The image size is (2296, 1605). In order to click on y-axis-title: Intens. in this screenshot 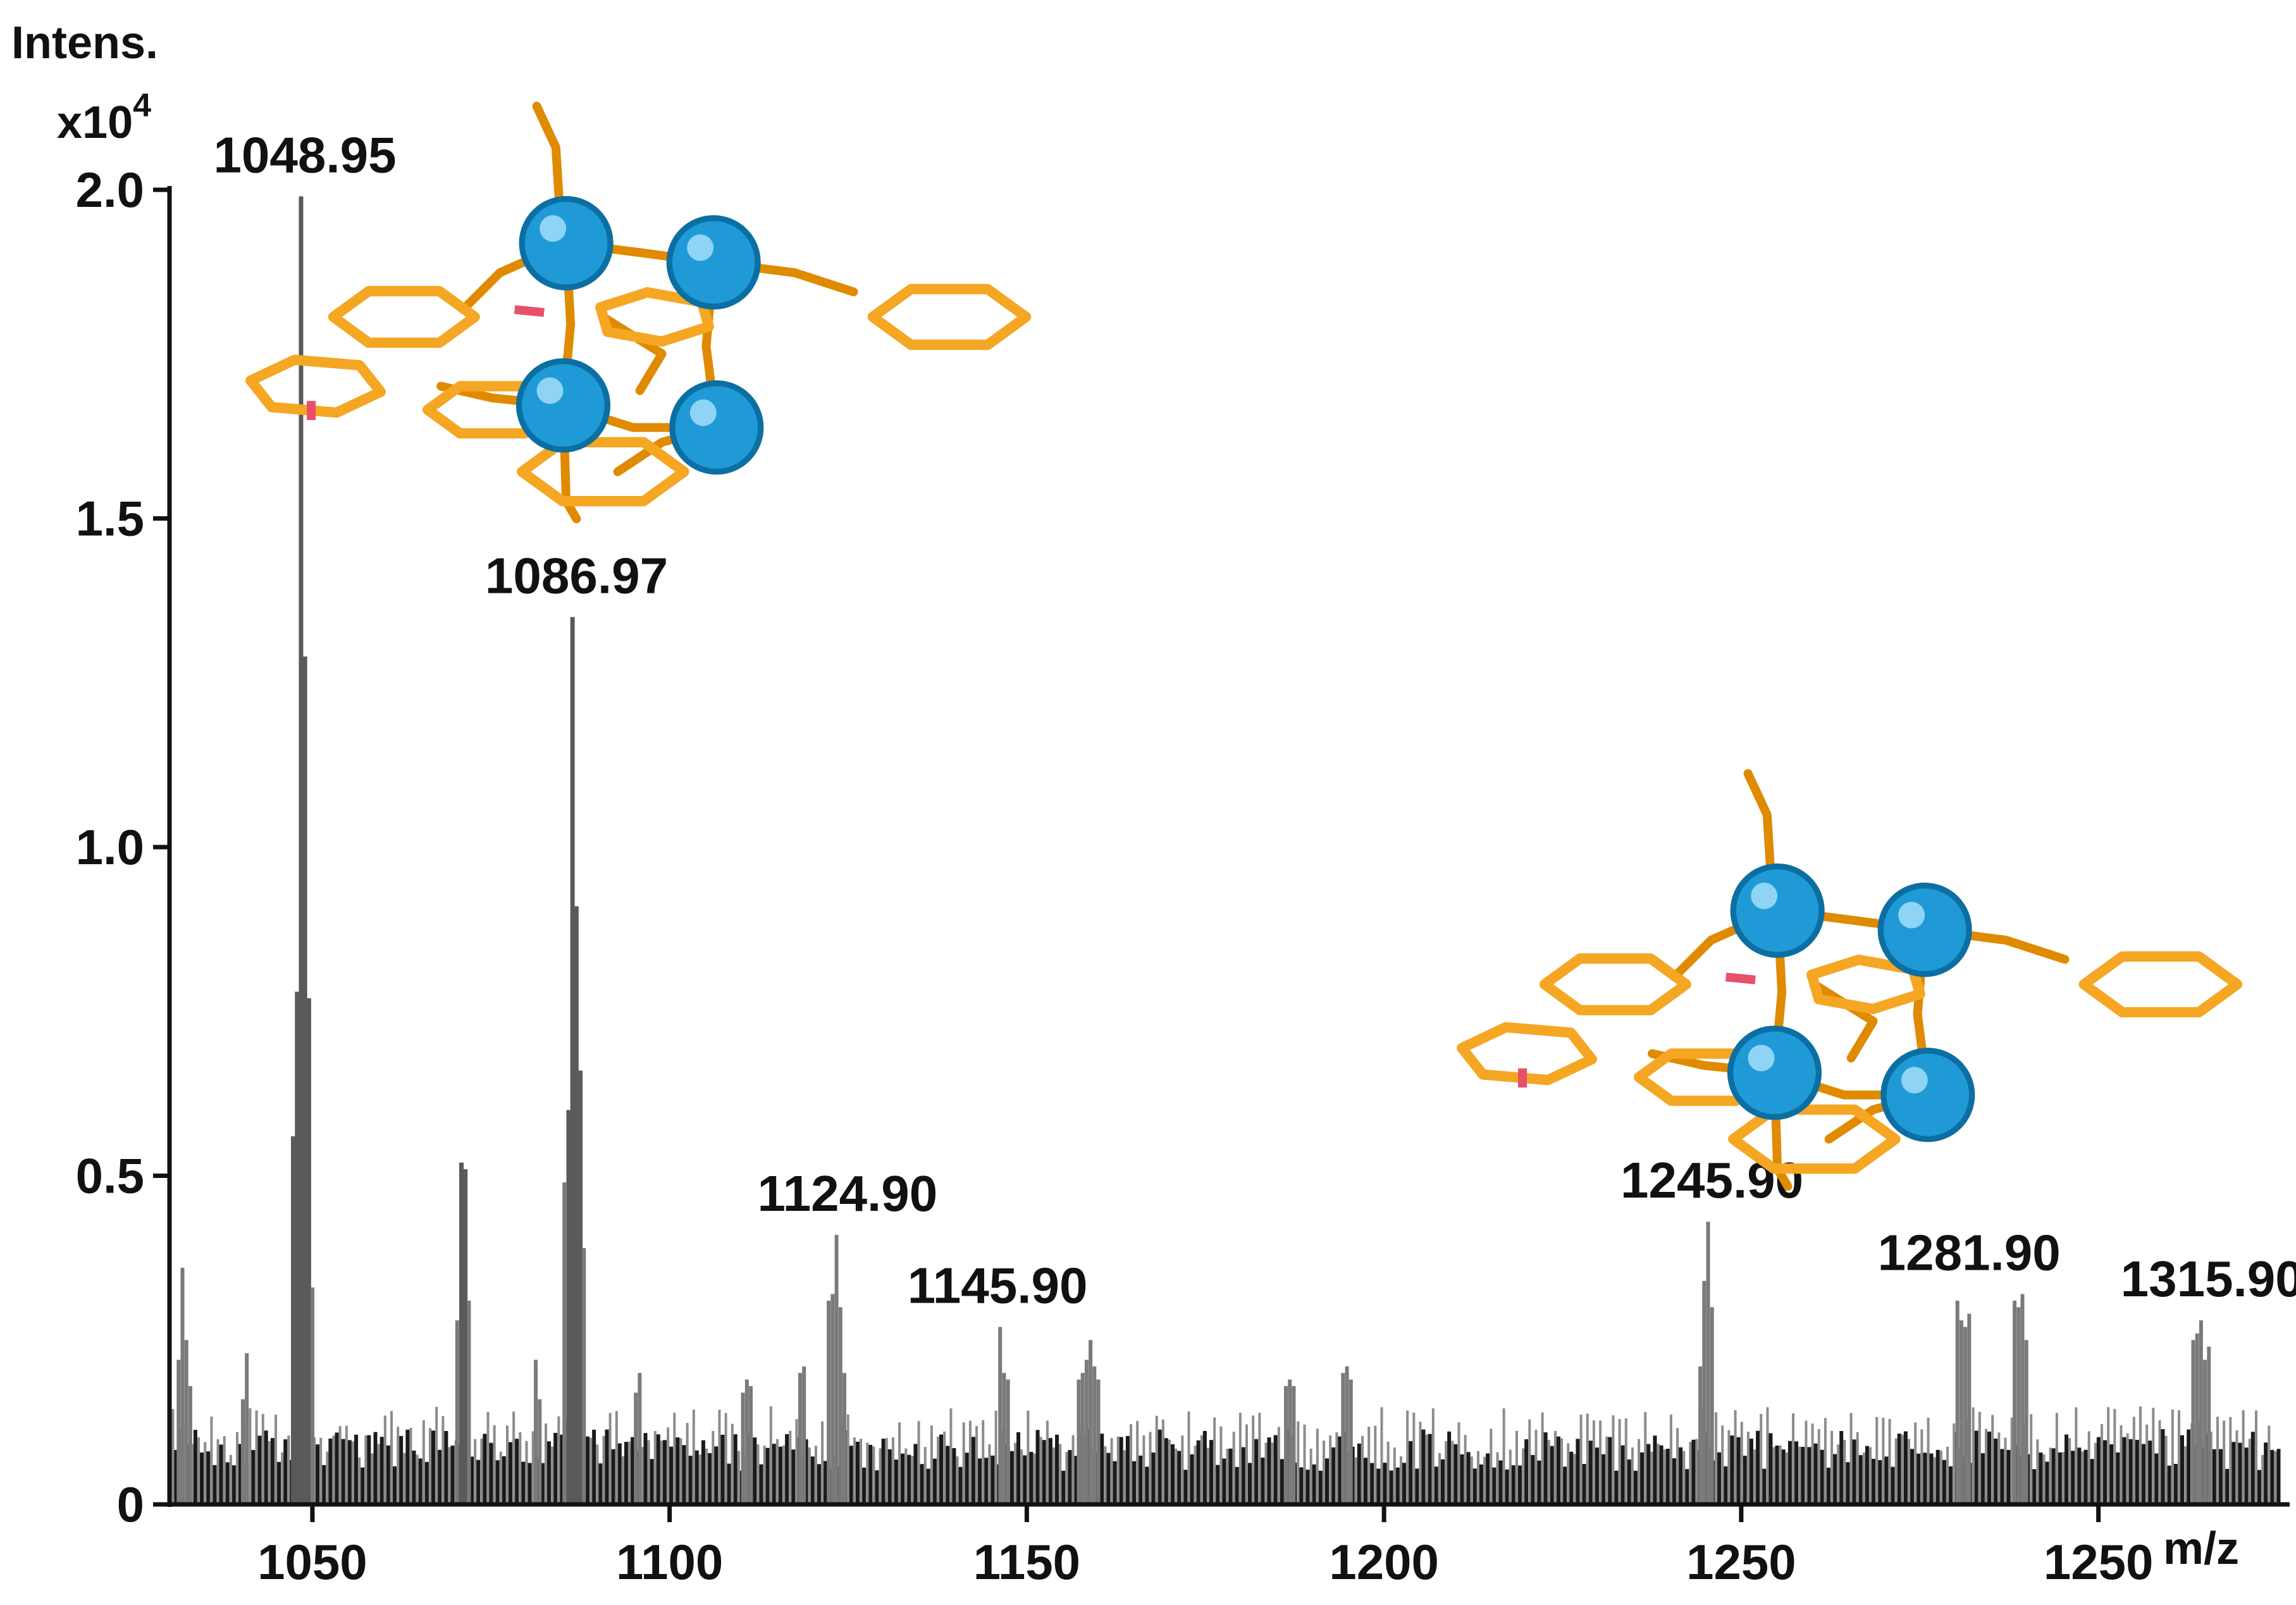, I will do `click(84, 43)`.